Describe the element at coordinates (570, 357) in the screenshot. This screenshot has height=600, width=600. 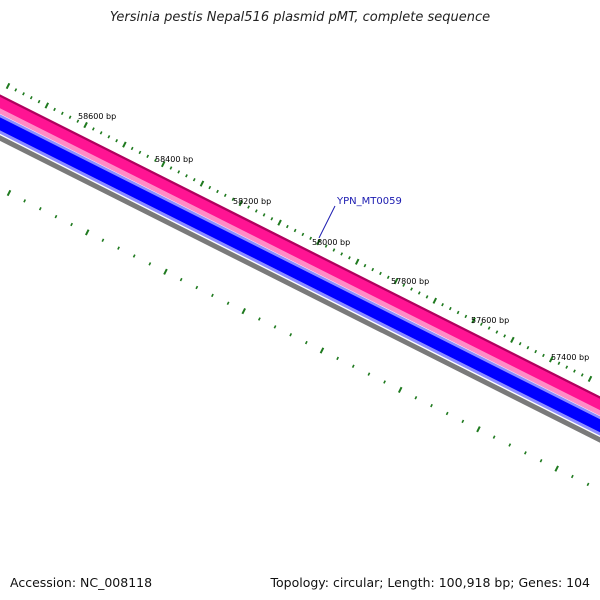
I see `position-label: 57400 bp` at that location.